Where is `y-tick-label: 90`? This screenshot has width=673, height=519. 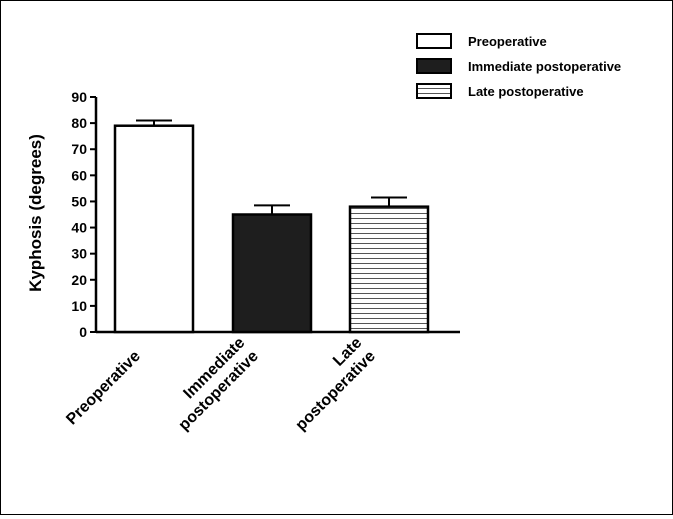 y-tick-label: 90 is located at coordinates (79, 97).